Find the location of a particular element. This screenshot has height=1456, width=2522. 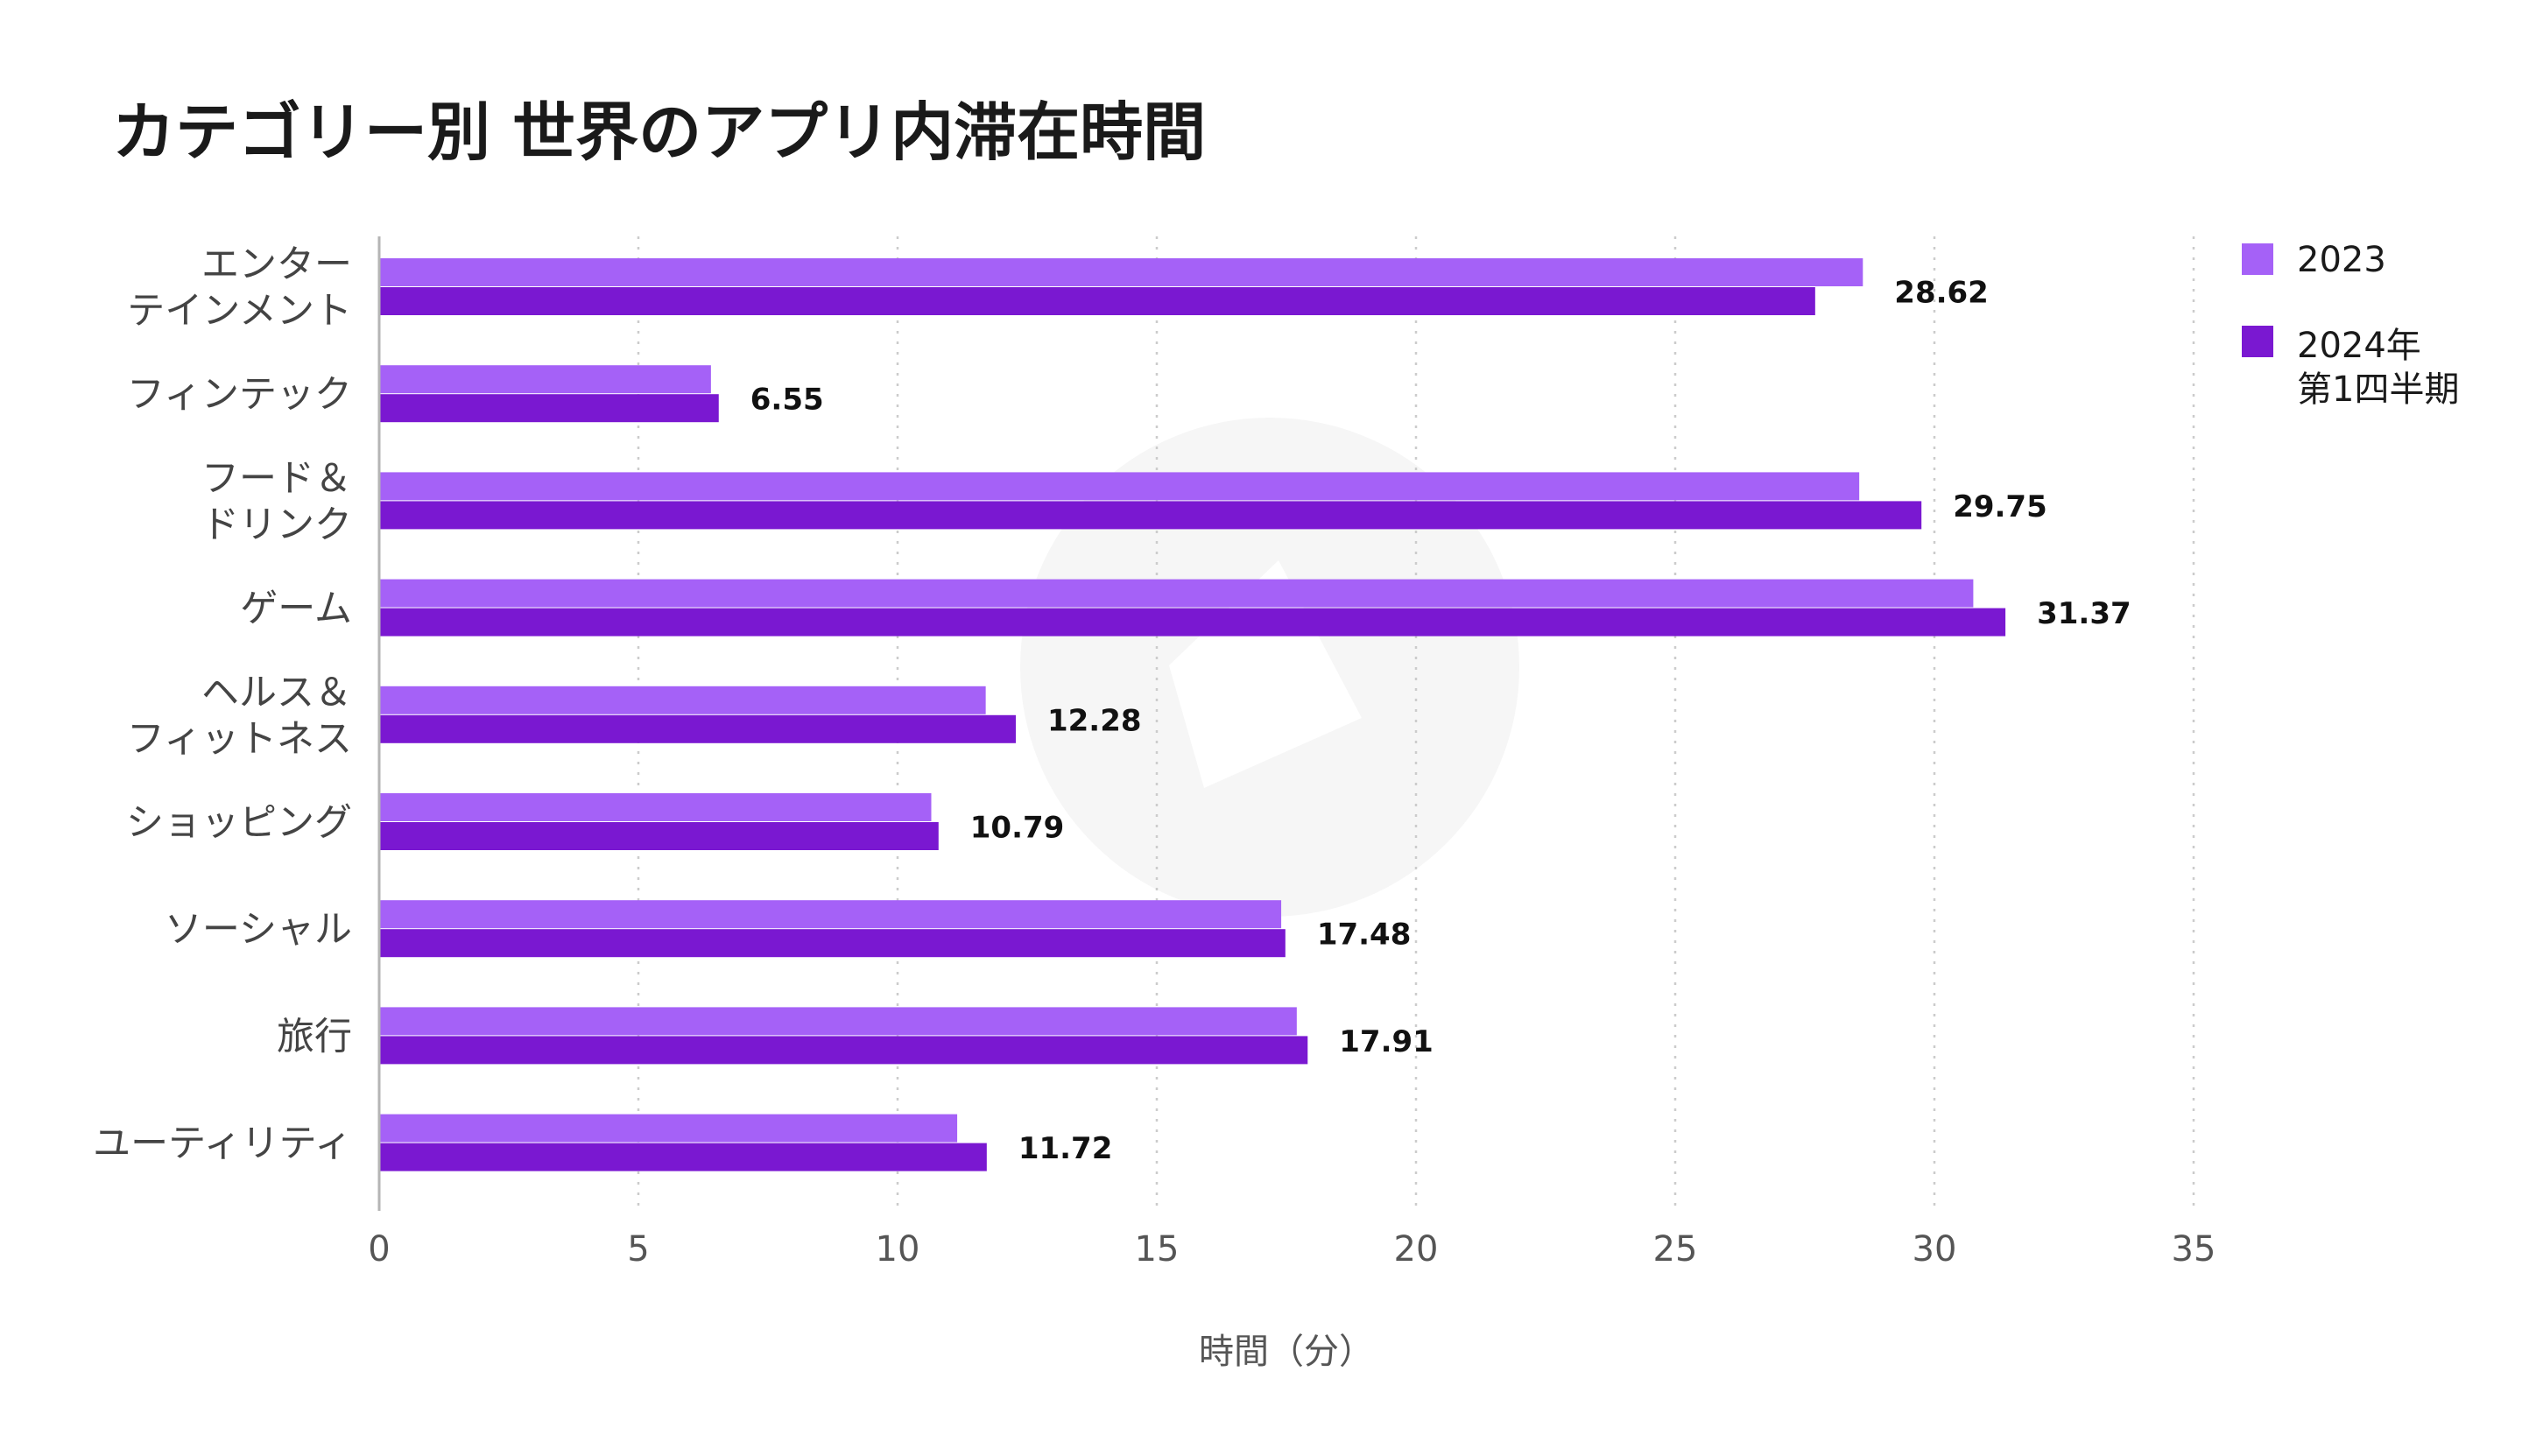

x-tick-label: 35 is located at coordinates (2194, 1249).